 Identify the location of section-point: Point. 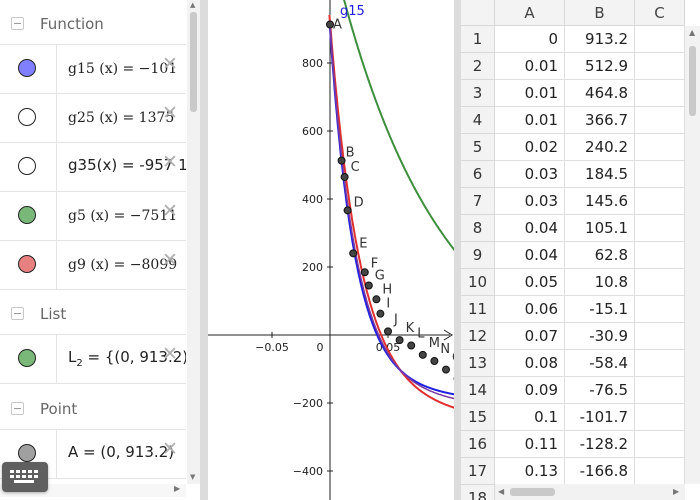
(93, 409).